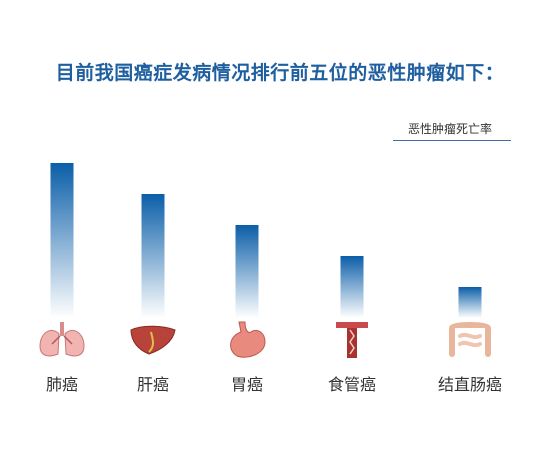 Image resolution: width=560 pixels, height=450 pixels. Describe the element at coordinates (352, 340) in the screenshot. I see `esophagus-icon` at that location.